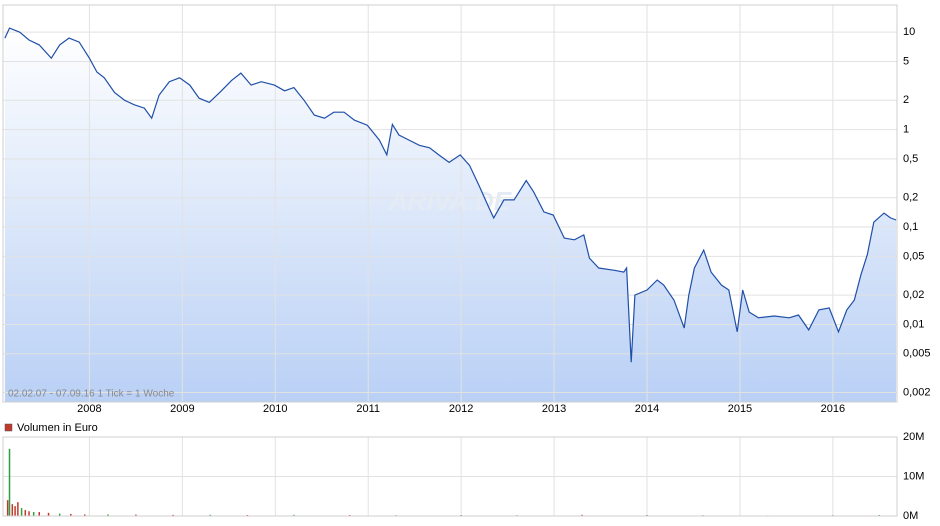  What do you see at coordinates (913, 476) in the screenshot?
I see `y-tick-label: 10M` at bounding box center [913, 476].